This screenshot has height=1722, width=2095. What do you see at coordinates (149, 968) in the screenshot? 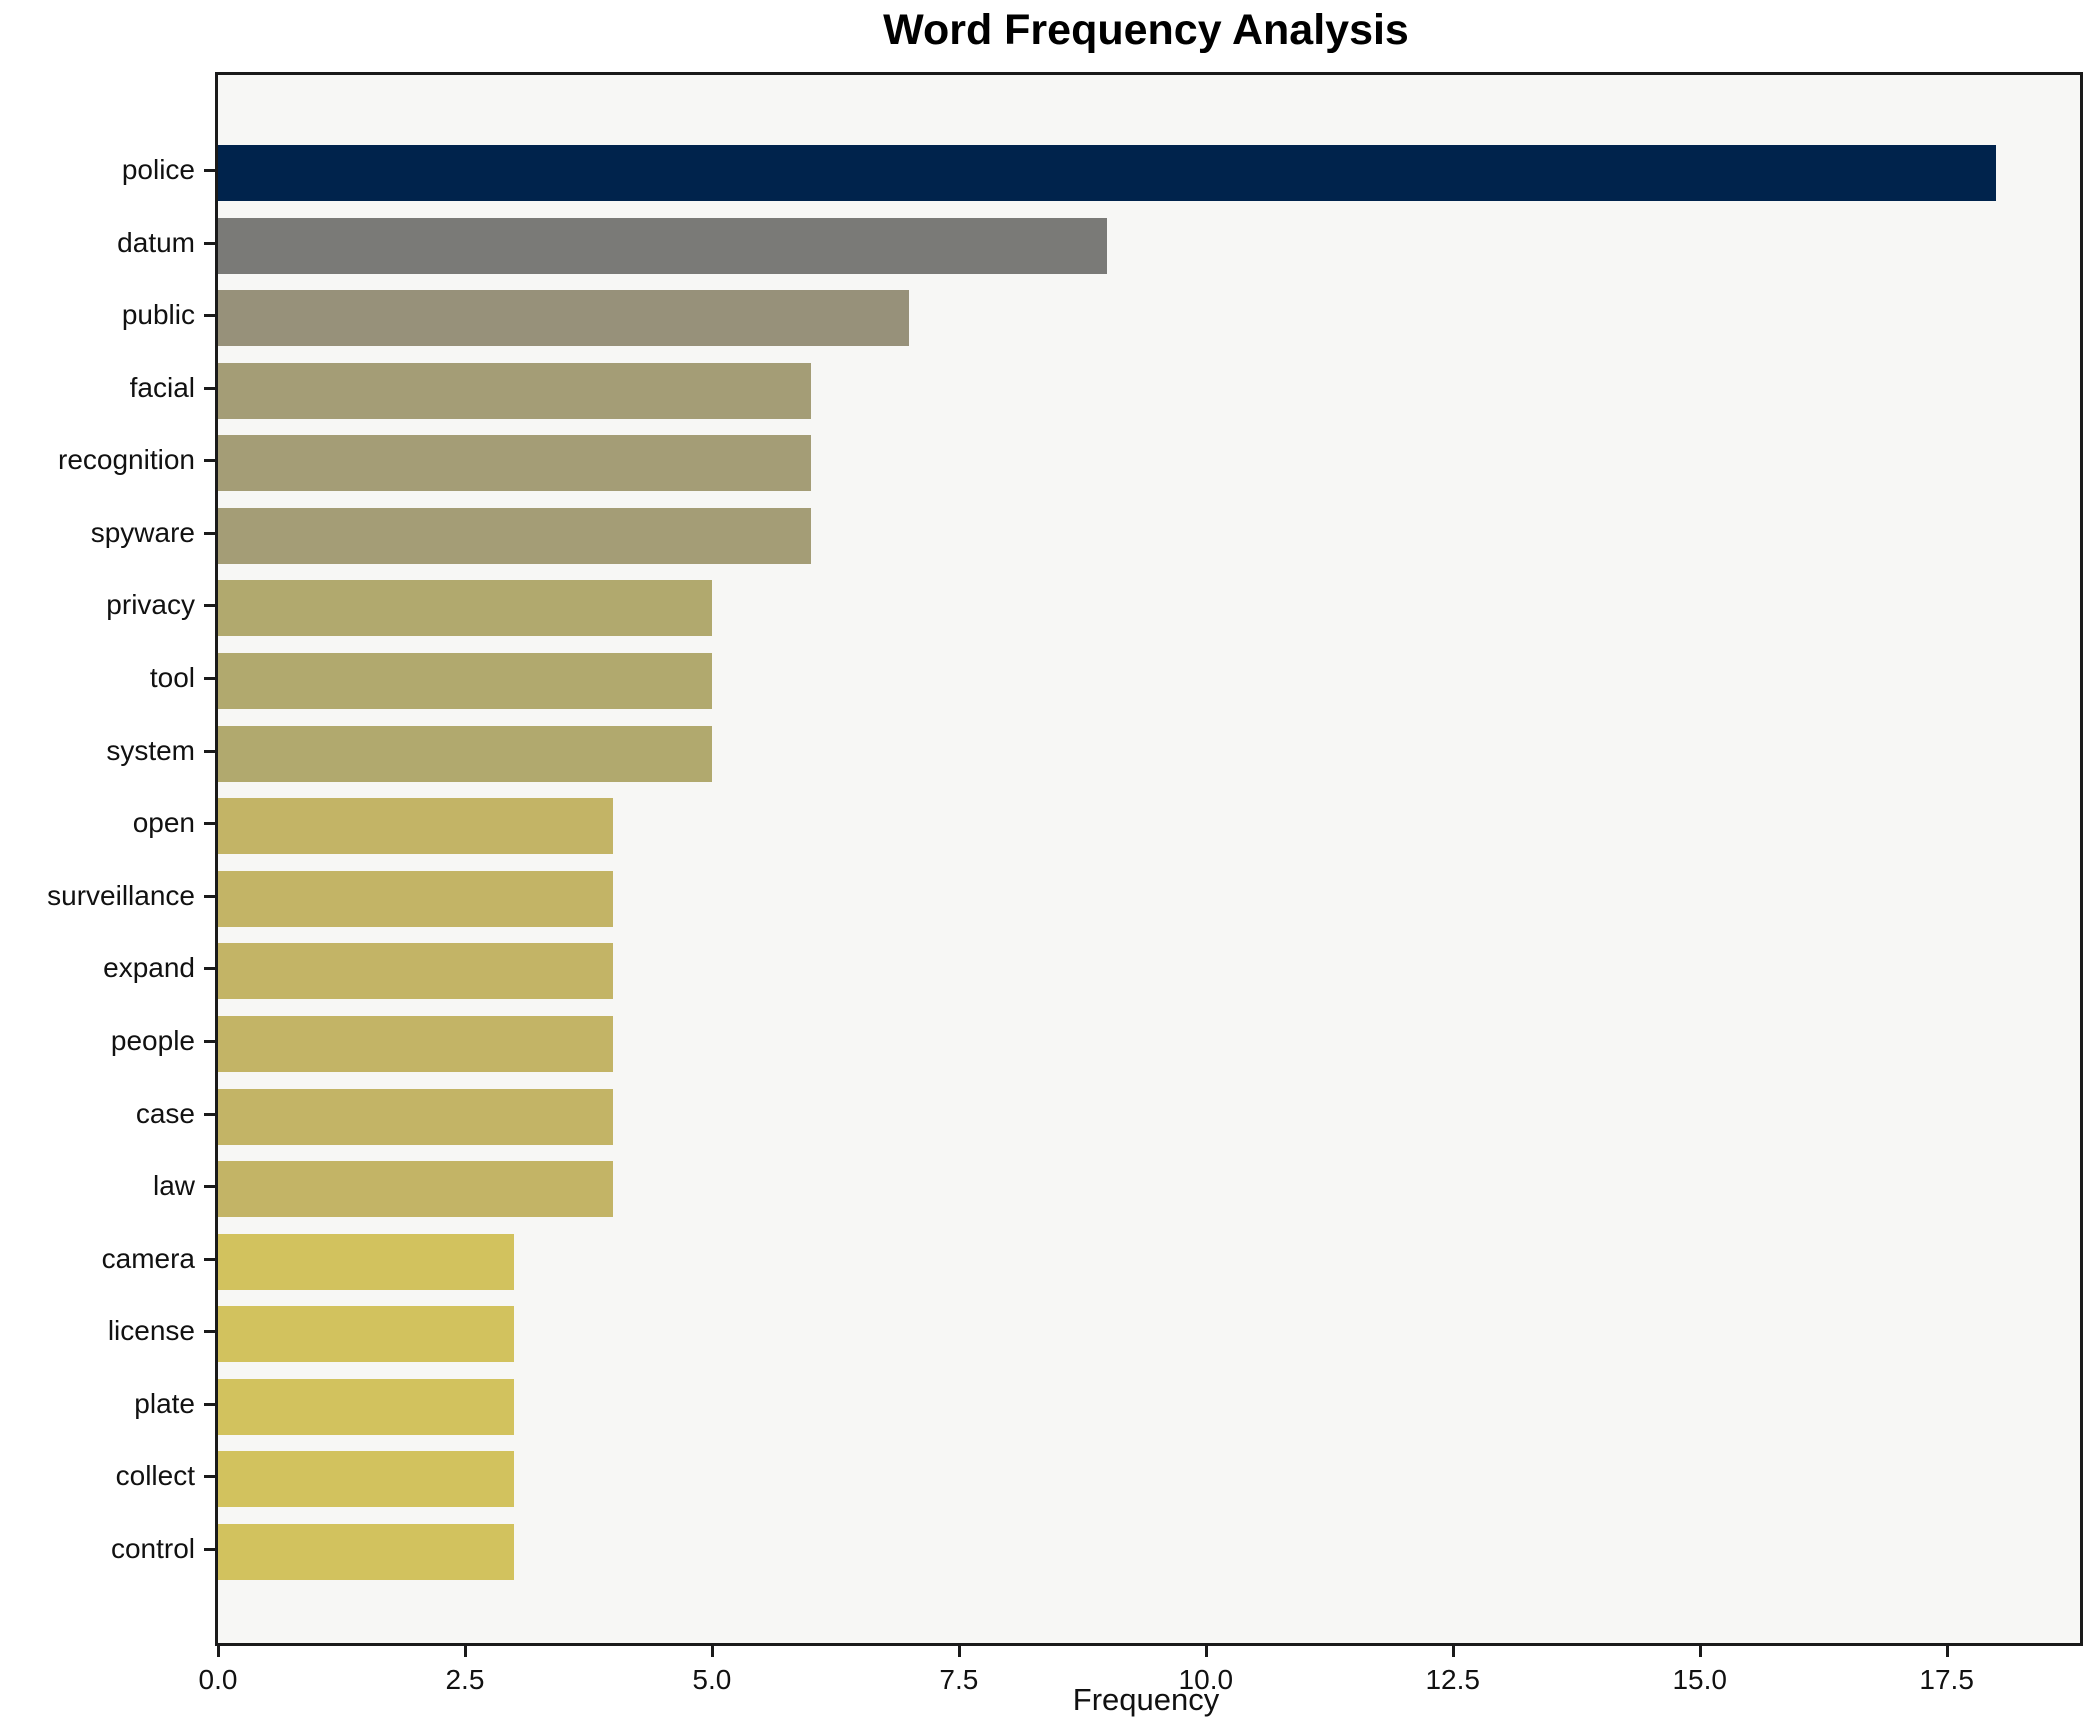
I see `y-tick-label-expand: expand` at bounding box center [149, 968].